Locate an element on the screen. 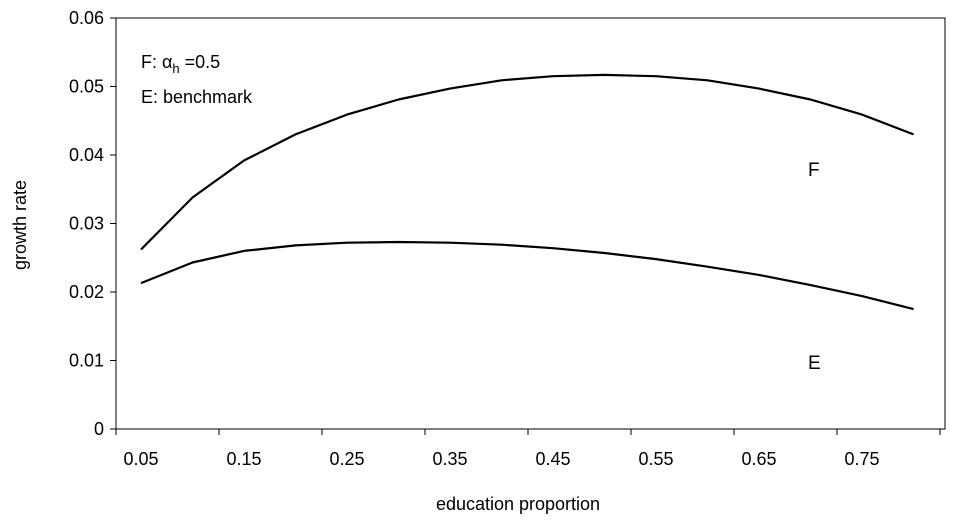 The height and width of the screenshot is (524, 978). x-tick-label: 0.55 is located at coordinates (655, 459).